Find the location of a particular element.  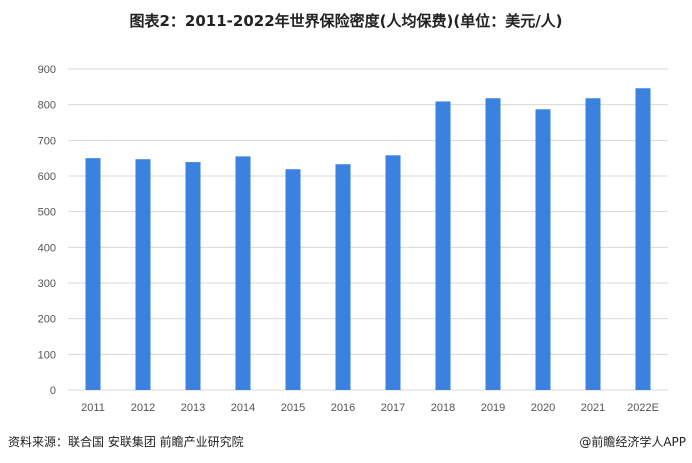

y-tick-label: 500 is located at coordinates (47, 213).